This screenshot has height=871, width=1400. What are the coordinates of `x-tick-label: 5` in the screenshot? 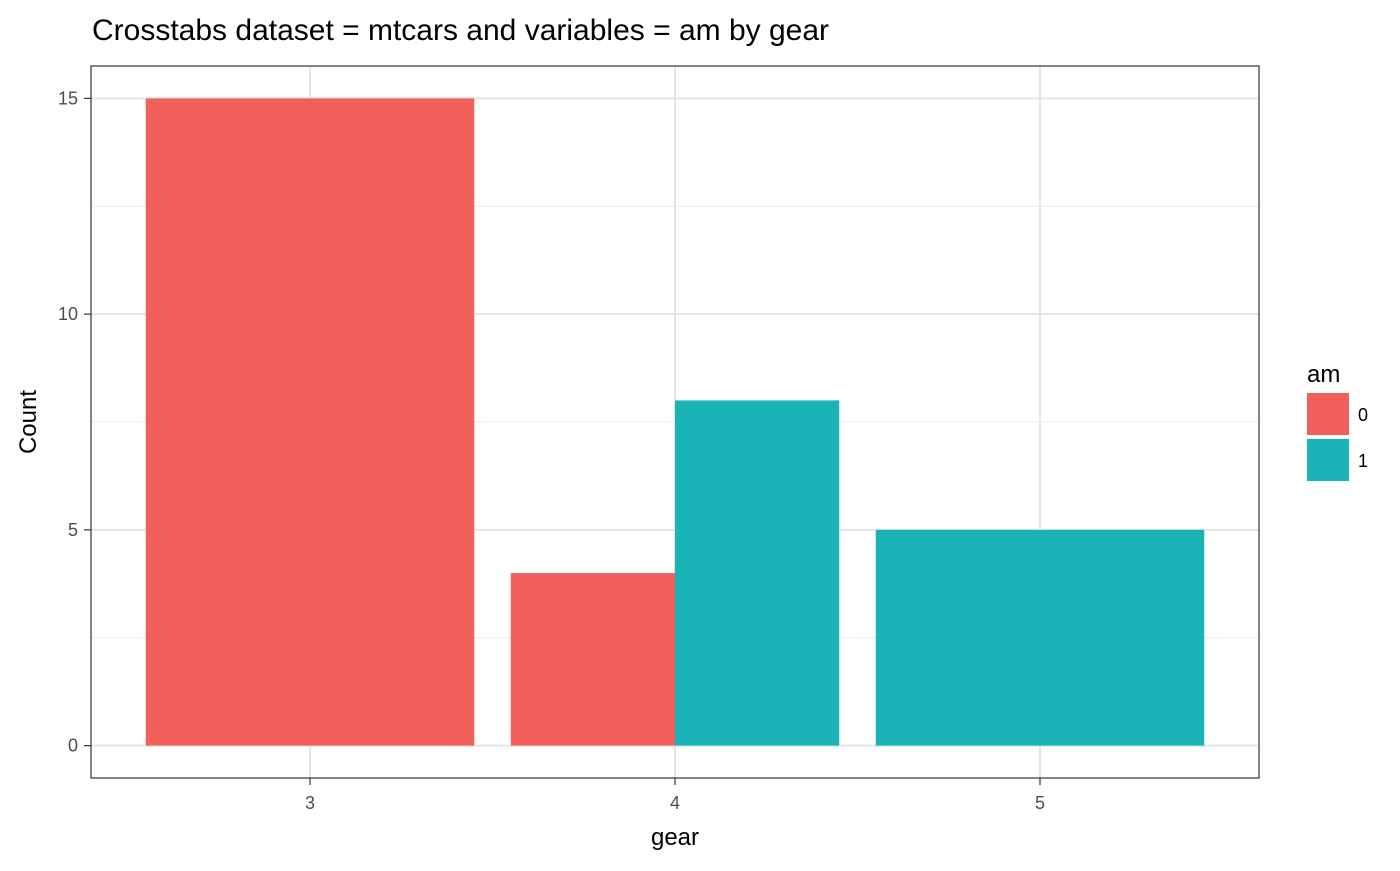 It's located at (1040, 803).